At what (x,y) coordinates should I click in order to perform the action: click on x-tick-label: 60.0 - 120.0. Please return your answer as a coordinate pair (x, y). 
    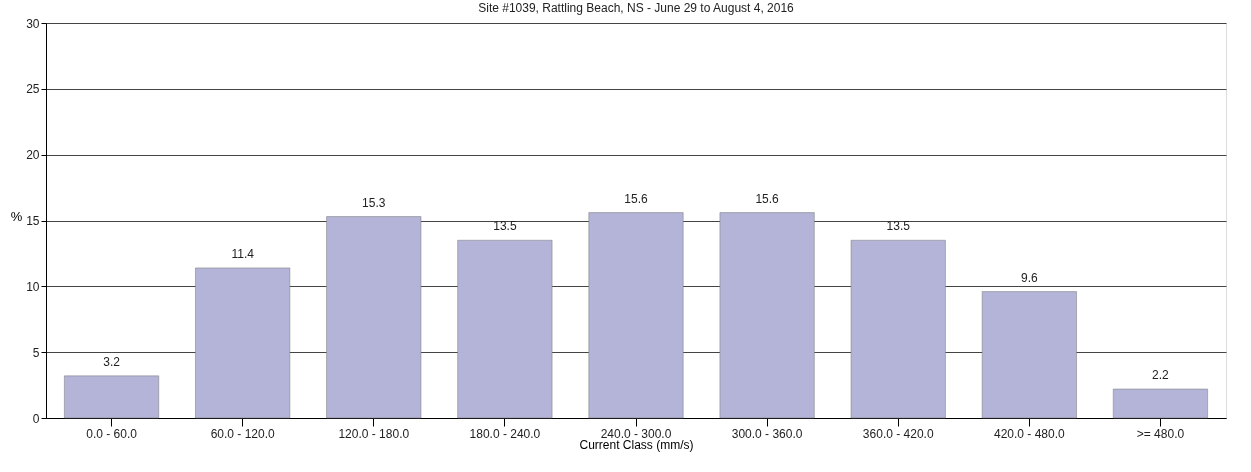
    Looking at the image, I should click on (243, 433).